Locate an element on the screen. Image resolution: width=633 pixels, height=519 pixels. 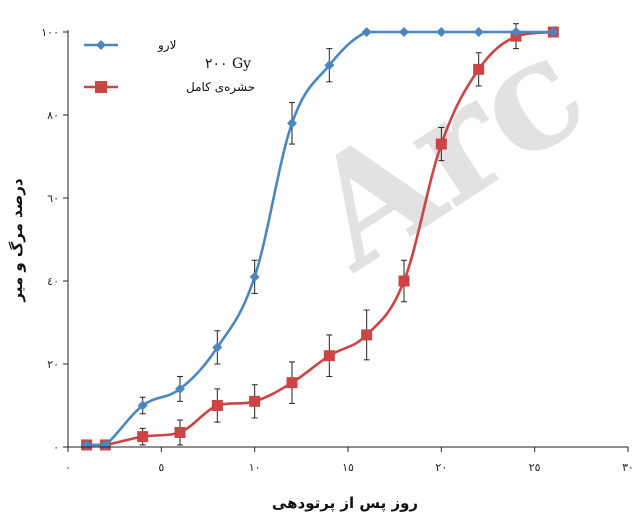
legend-label-larva: لارو is located at coordinates (166, 45).